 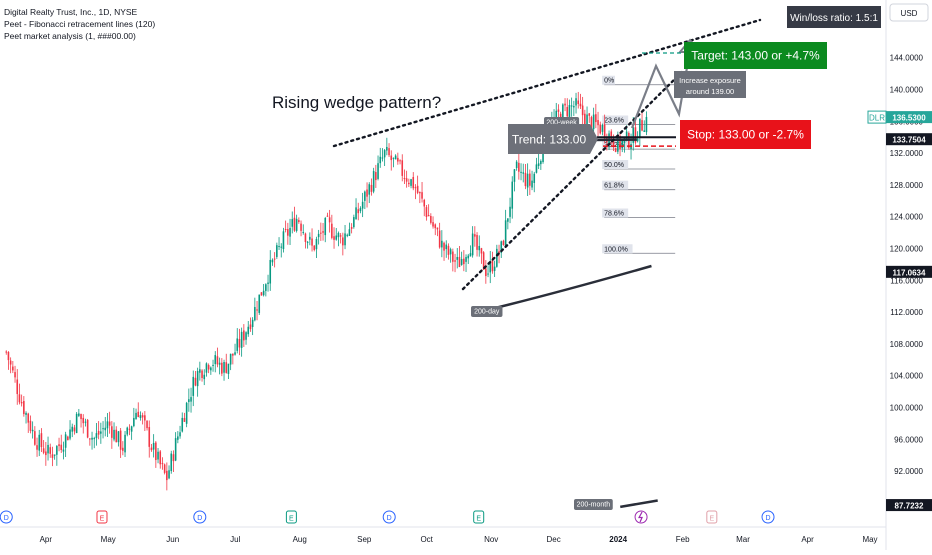 I want to click on dividend-marker-letter: D, so click(x=199, y=518).